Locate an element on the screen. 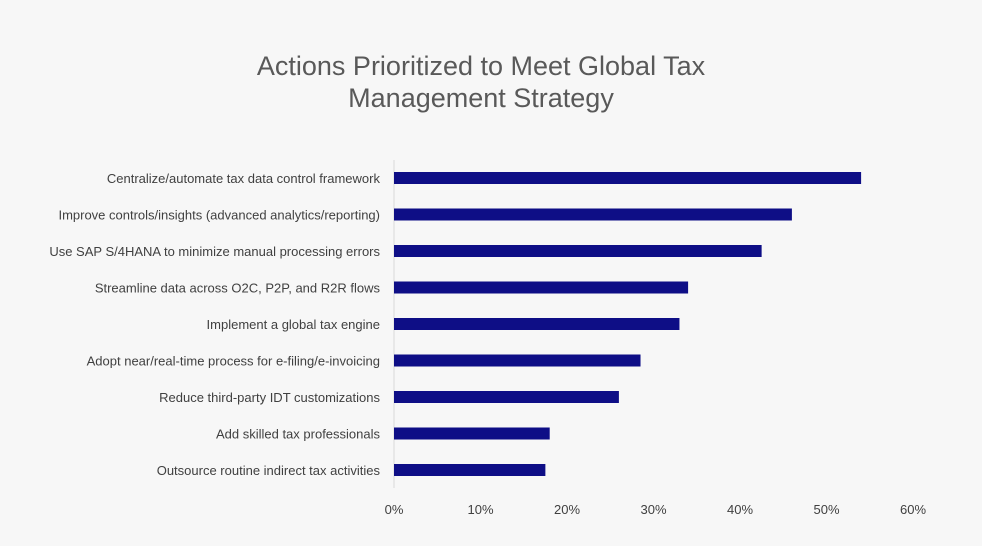  x-tick-label: 10% is located at coordinates (480, 509).